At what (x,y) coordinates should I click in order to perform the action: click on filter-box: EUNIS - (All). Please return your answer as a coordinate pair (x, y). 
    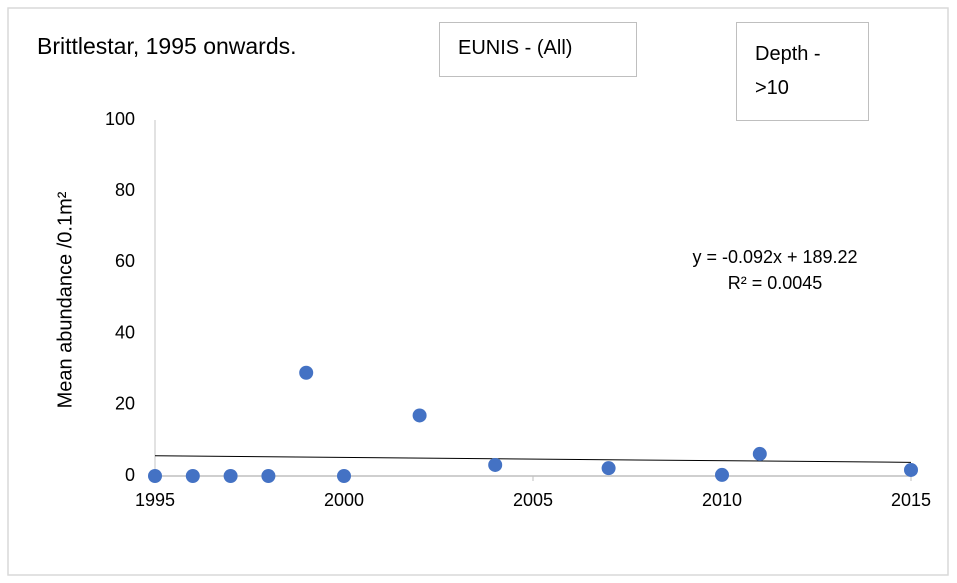
    Looking at the image, I should click on (538, 49).